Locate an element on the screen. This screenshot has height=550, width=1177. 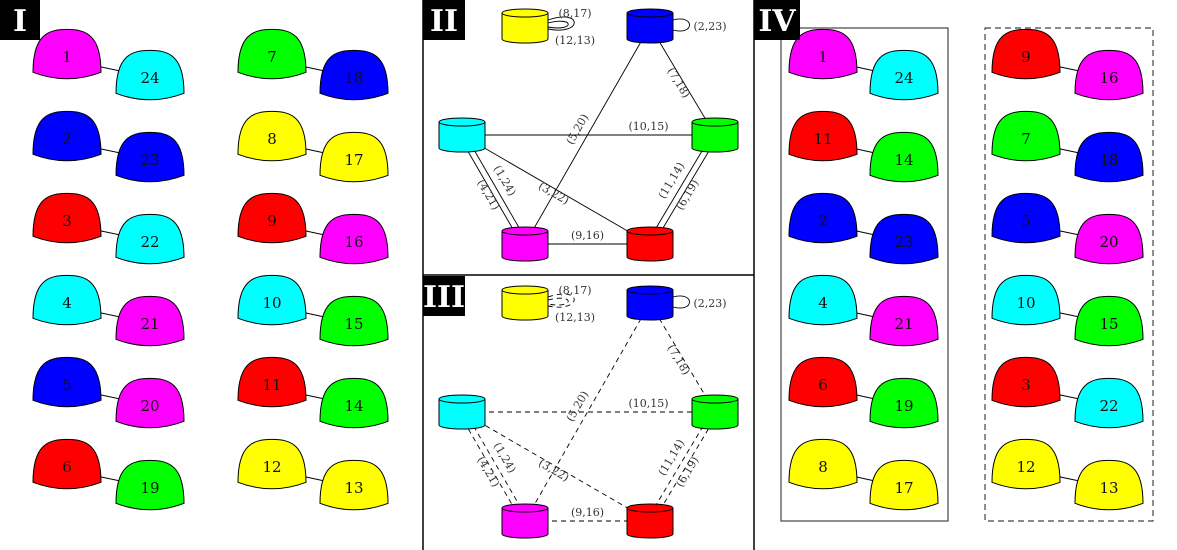
pair-7-18-first: 7 is located at coordinates (272, 54).